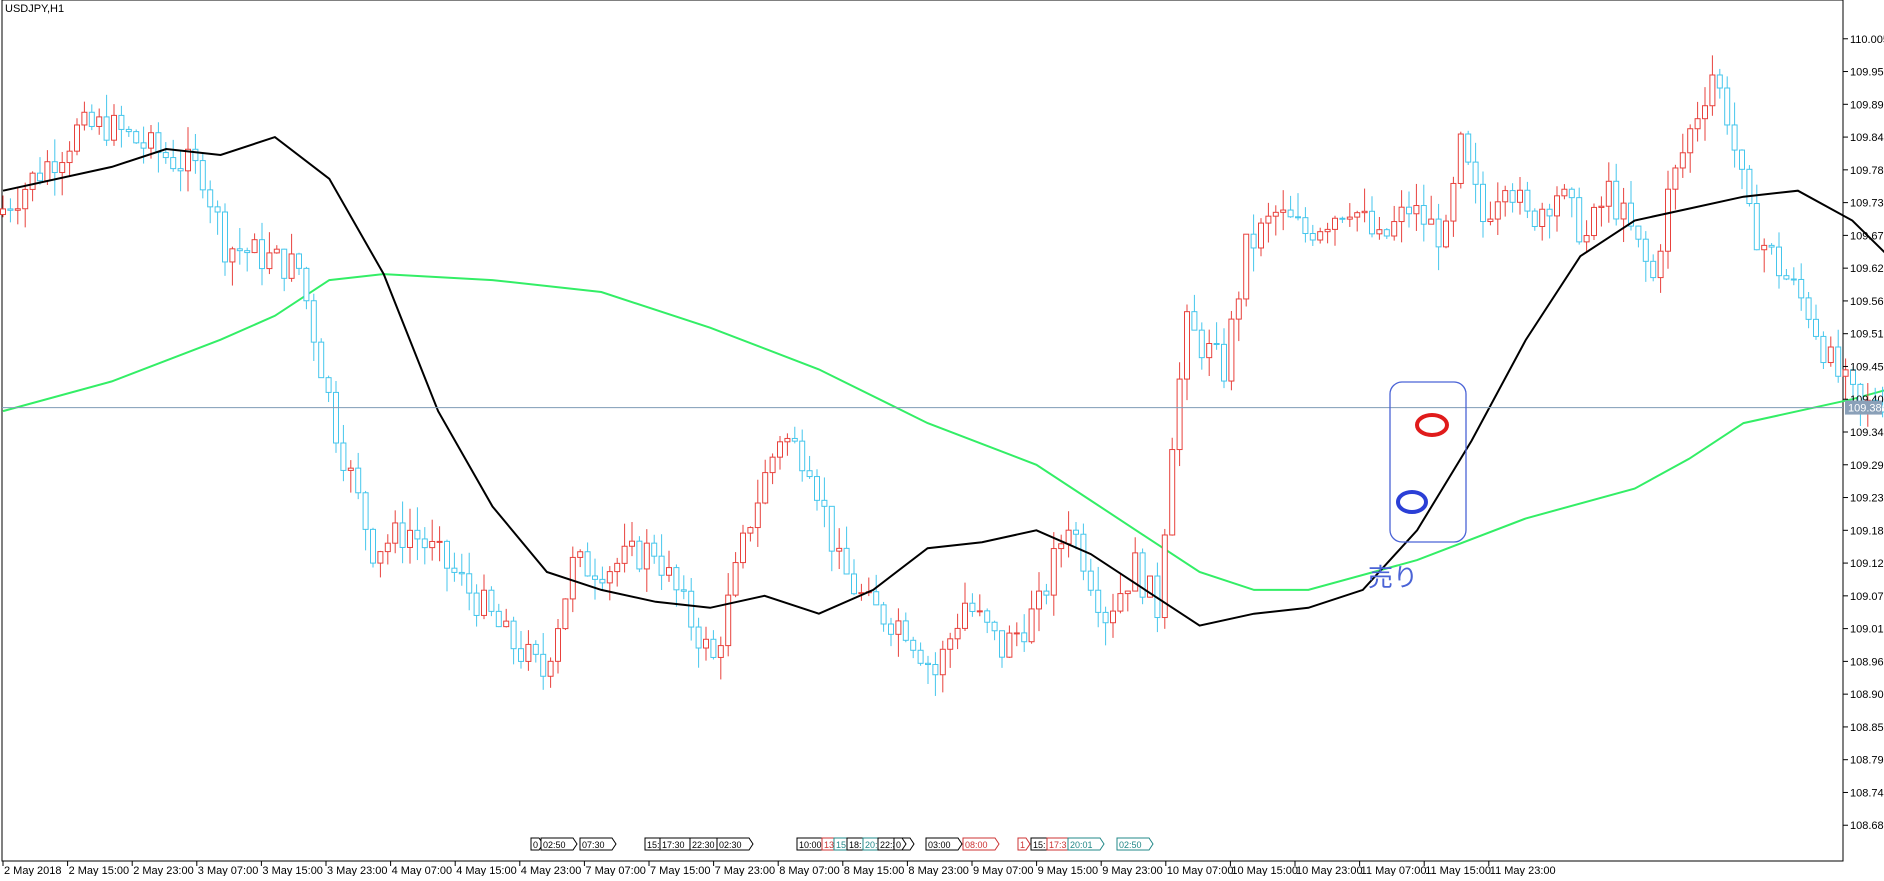 The image size is (1884, 881). What do you see at coordinates (1867, 433) in the screenshot?
I see `y-tick-label: 109.345` at bounding box center [1867, 433].